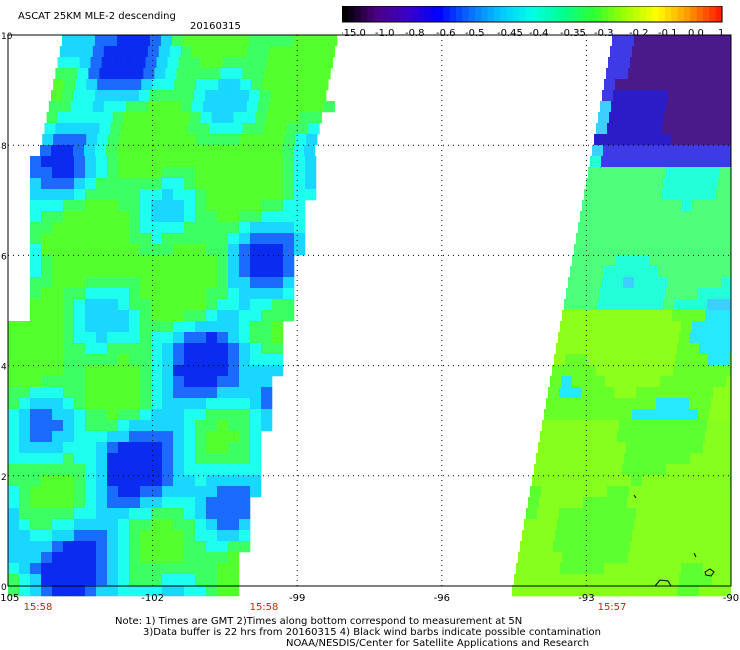  Describe the element at coordinates (385, 33) in the screenshot. I see `colorbar-label: -1.0` at that location.